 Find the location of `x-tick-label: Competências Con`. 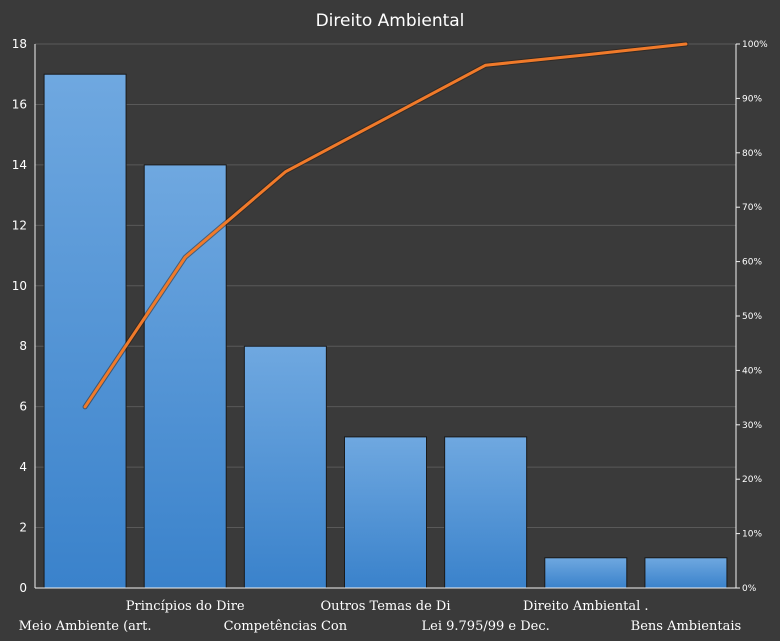

x-tick-label: Competências Con is located at coordinates (286, 626).